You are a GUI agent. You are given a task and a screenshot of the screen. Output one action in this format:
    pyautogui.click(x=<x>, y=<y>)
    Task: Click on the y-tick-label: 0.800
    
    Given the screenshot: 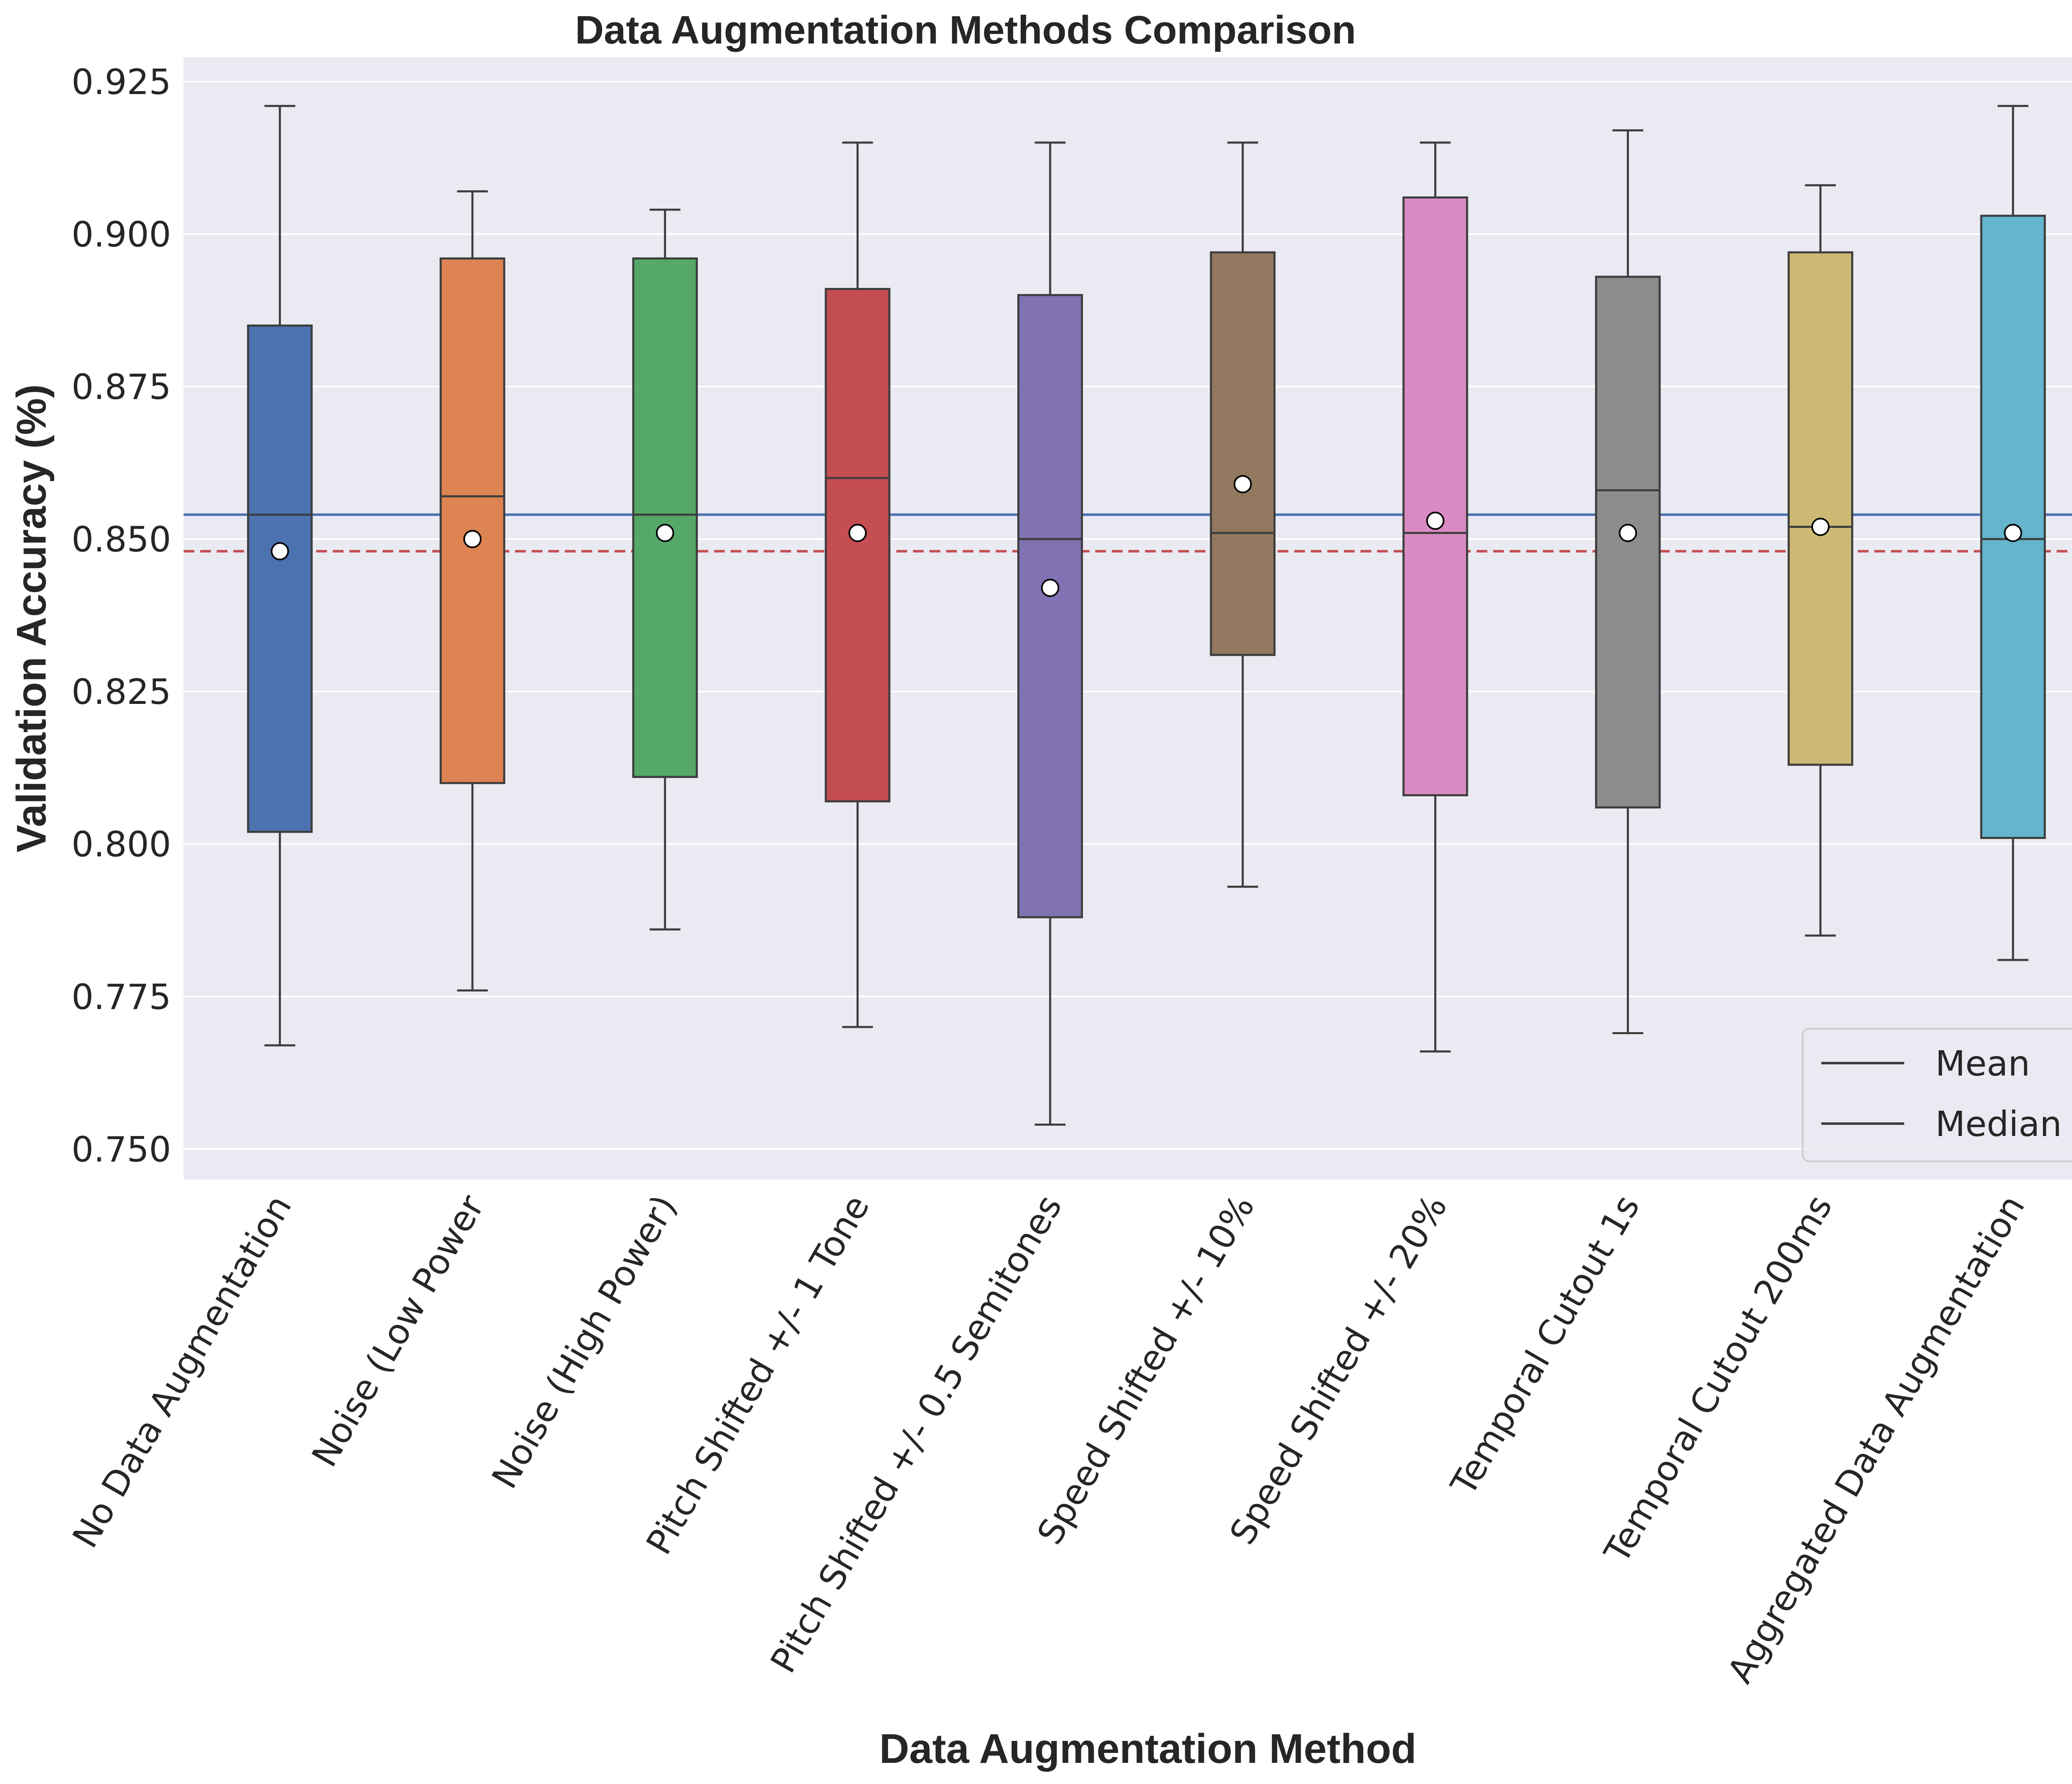 What is the action you would take?
    pyautogui.click(x=121, y=844)
    